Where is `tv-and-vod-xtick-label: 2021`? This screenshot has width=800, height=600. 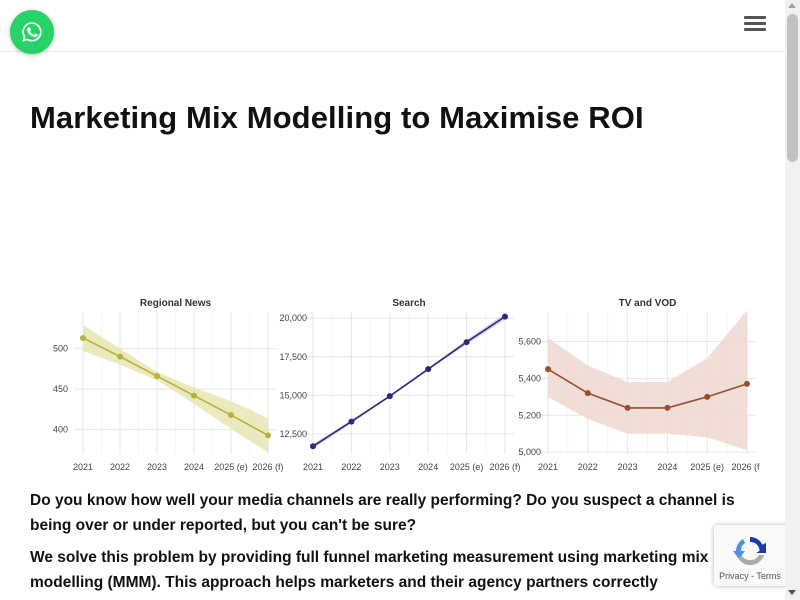
tv-and-vod-xtick-label: 2021 is located at coordinates (548, 467).